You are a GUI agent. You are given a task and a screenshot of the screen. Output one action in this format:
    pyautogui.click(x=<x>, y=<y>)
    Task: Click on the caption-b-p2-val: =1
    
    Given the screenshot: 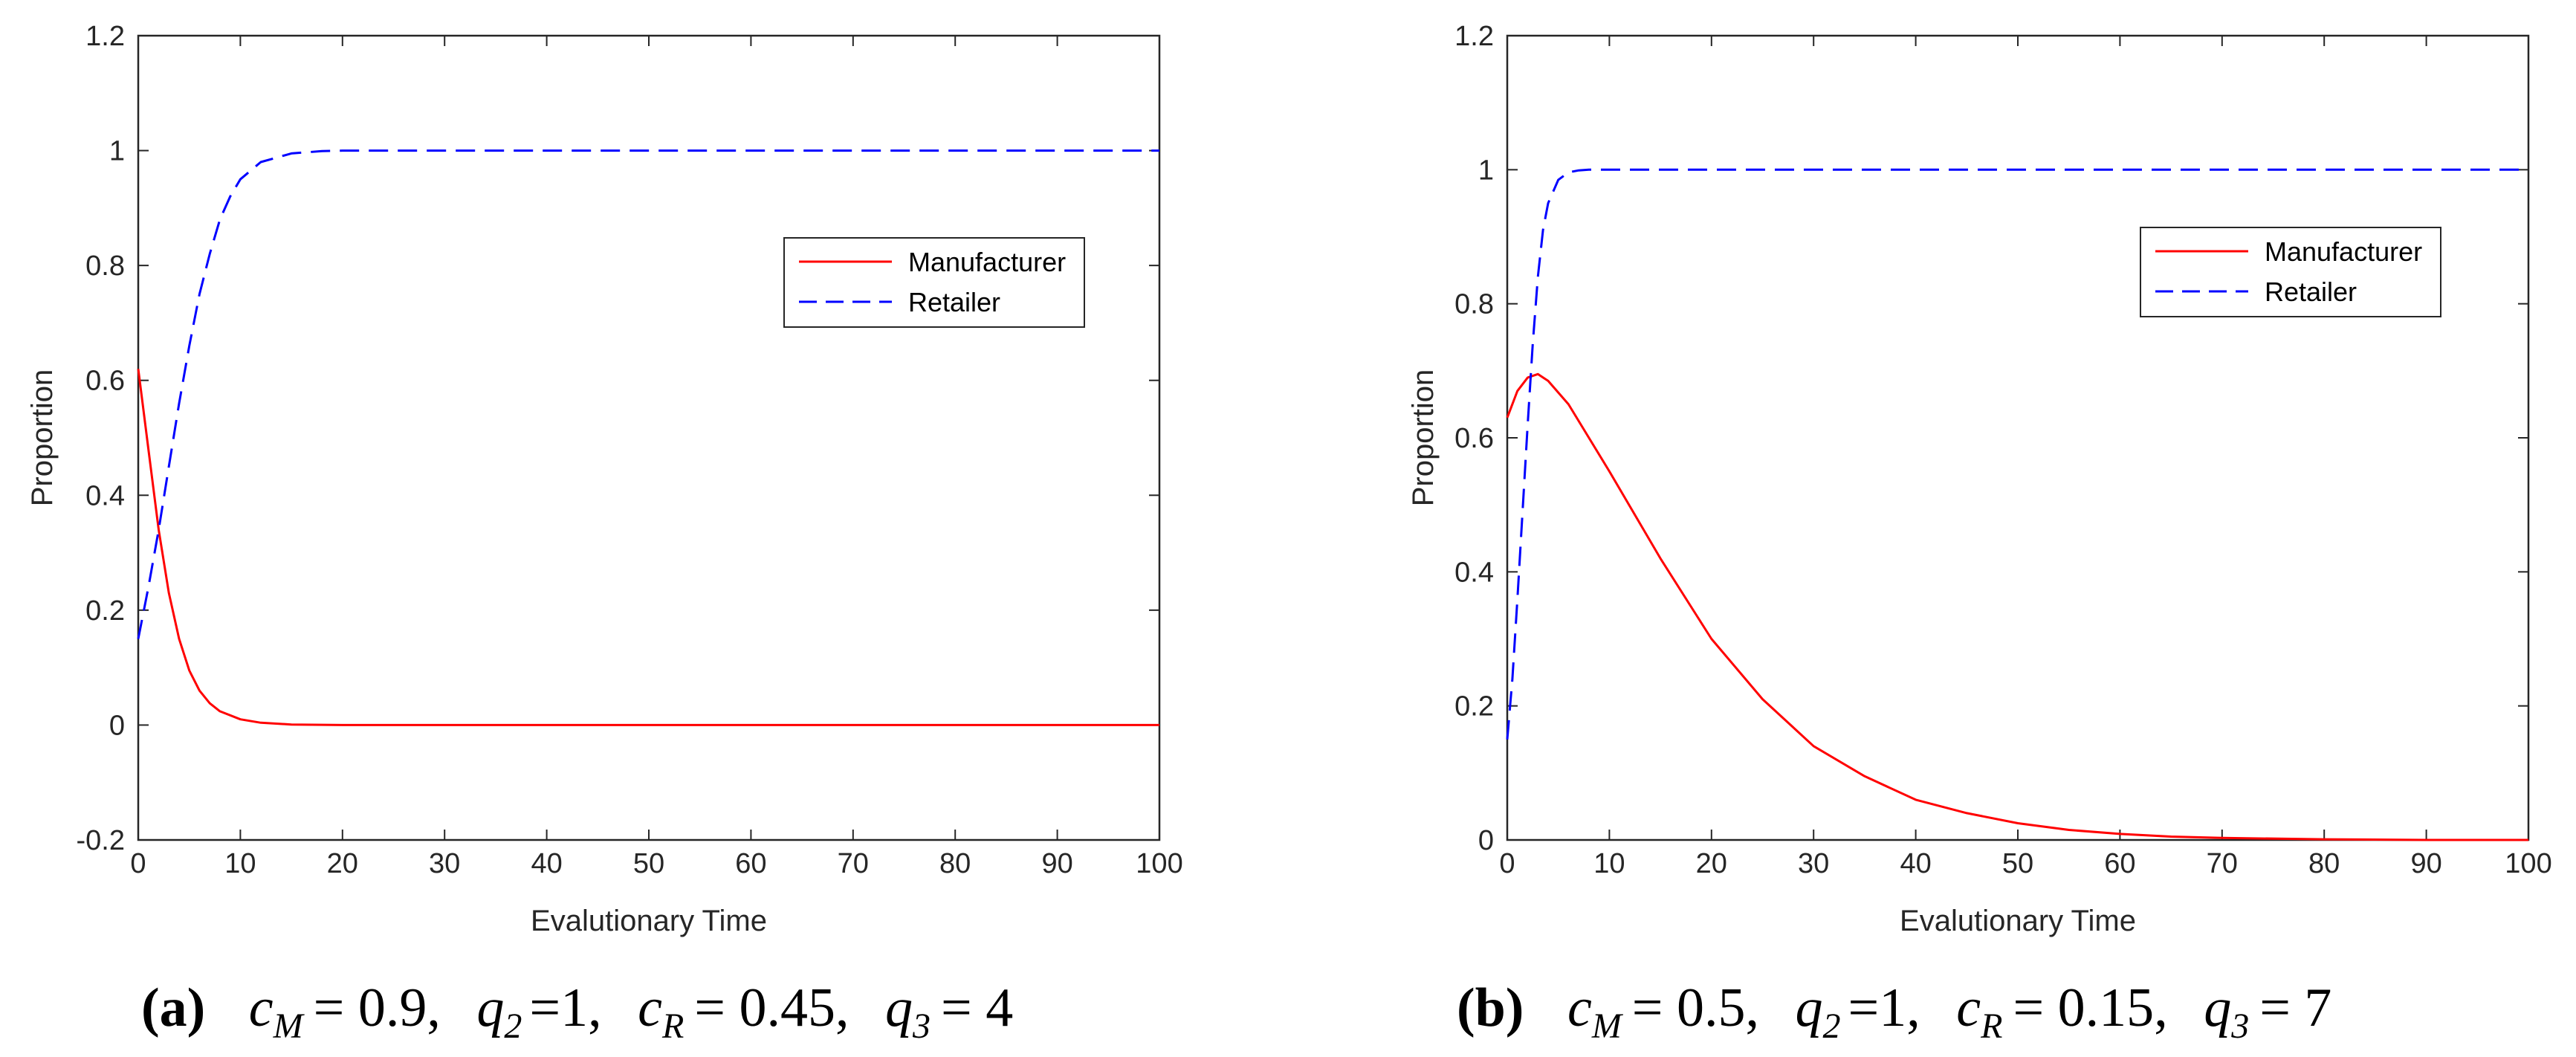 What is the action you would take?
    pyautogui.click(x=1878, y=1007)
    